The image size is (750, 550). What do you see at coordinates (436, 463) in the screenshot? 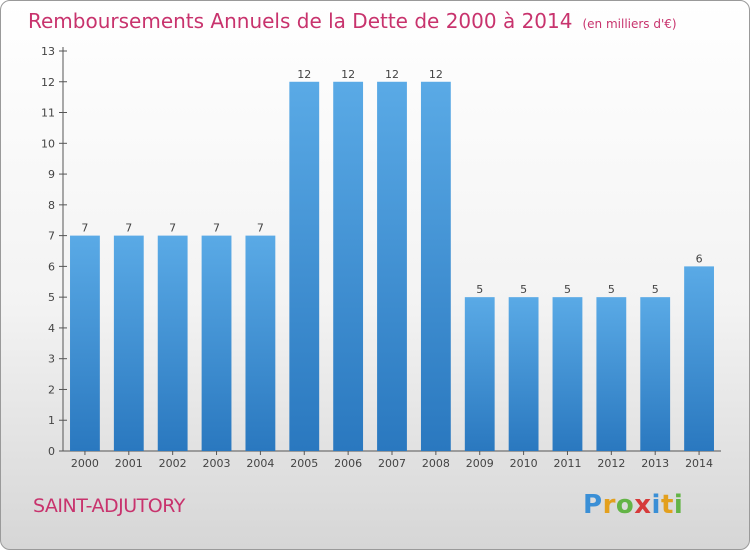
I see `x-tick-label: 2008` at bounding box center [436, 463].